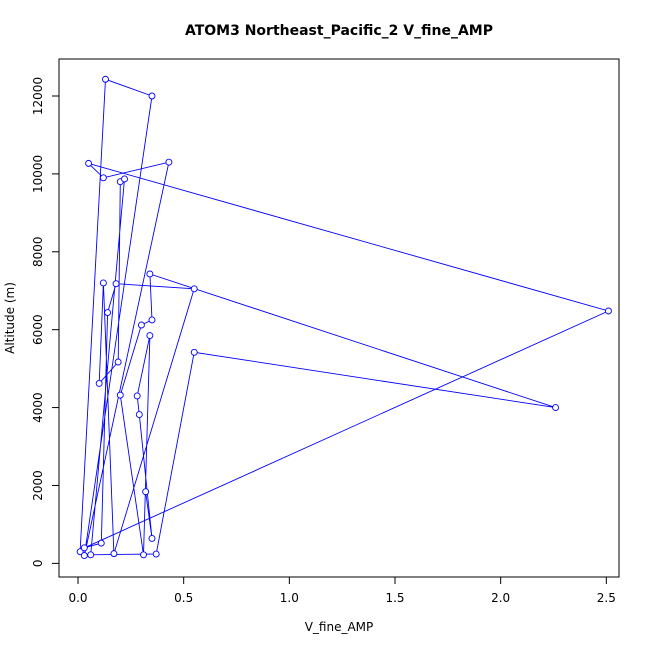 The image size is (650, 650). Describe the element at coordinates (339, 31) in the screenshot. I see `chart-title: ATOM3 Northeast_Pacific_2 V_fine_AMP` at that location.